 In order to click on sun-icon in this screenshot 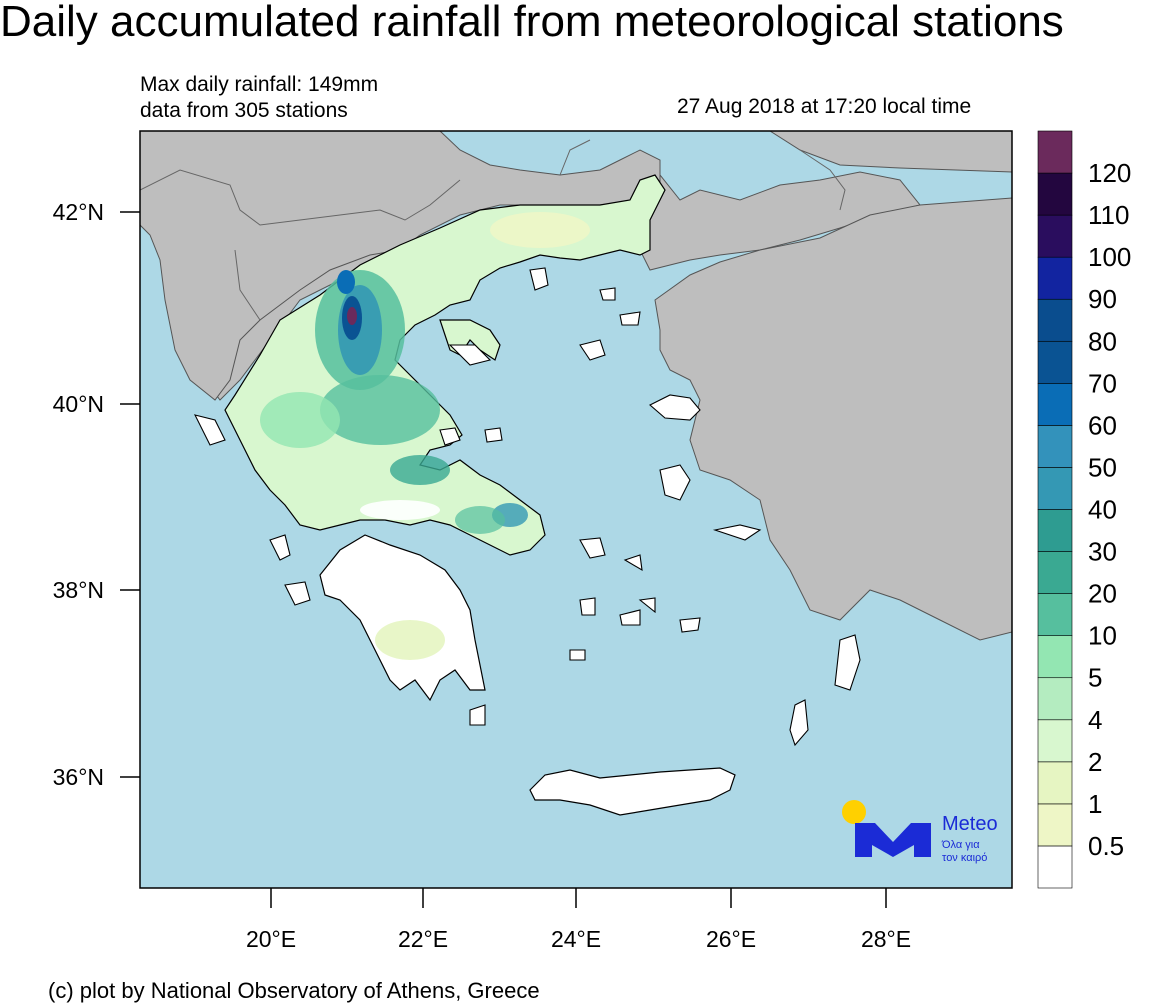, I will do `click(854, 812)`.